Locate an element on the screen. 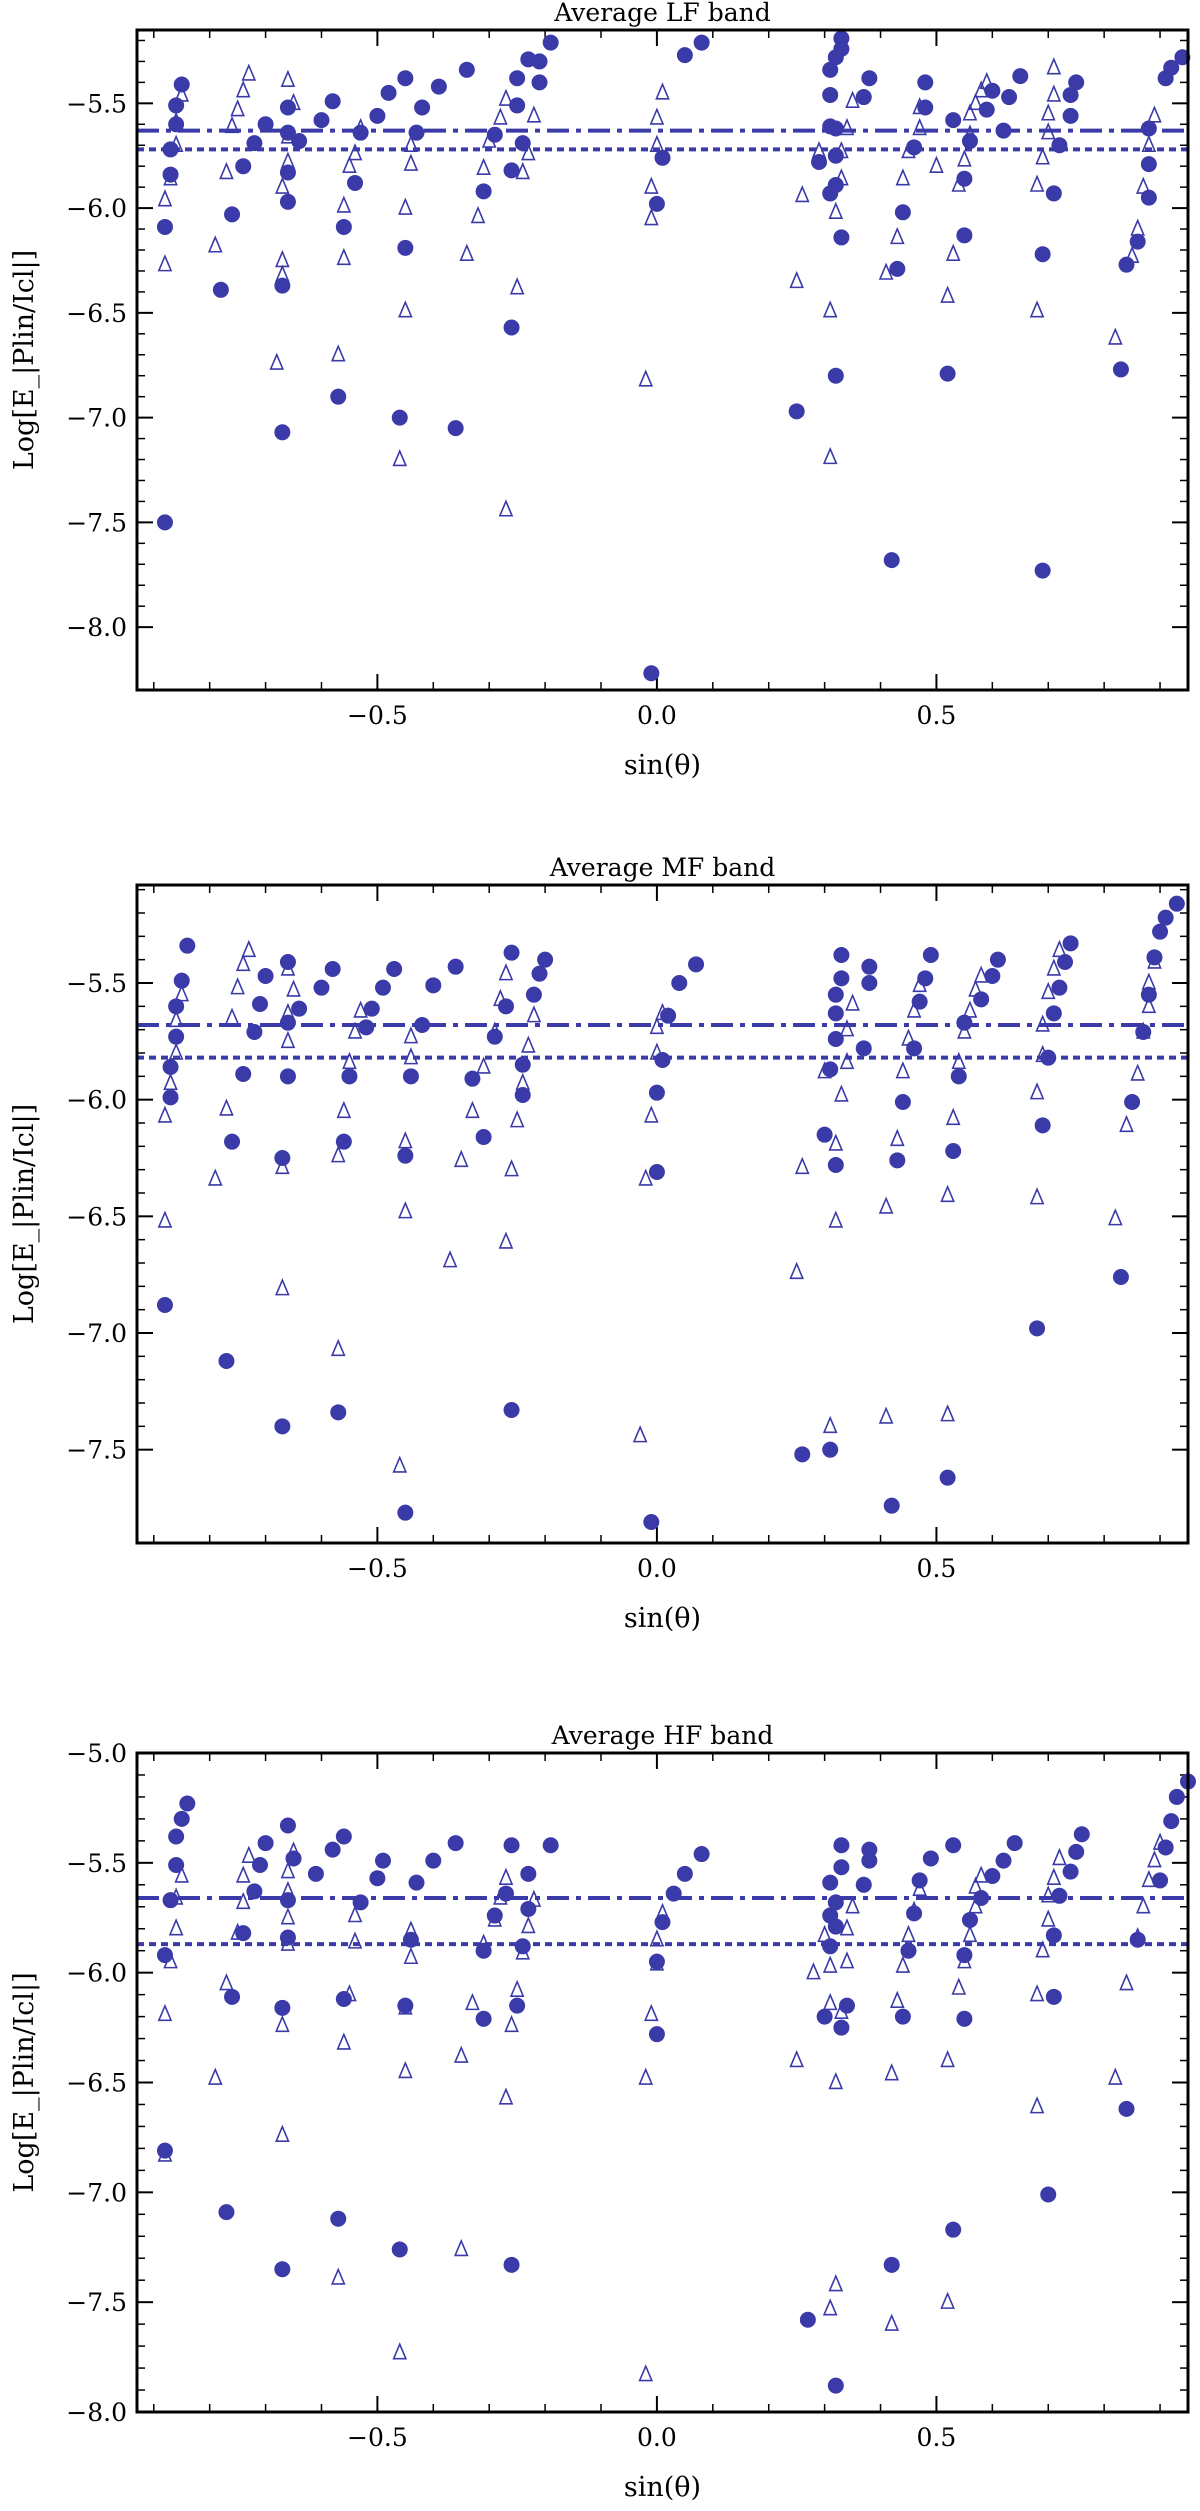 The image size is (1200, 2511). x-axis-title: sin(θ) is located at coordinates (662, 2487).